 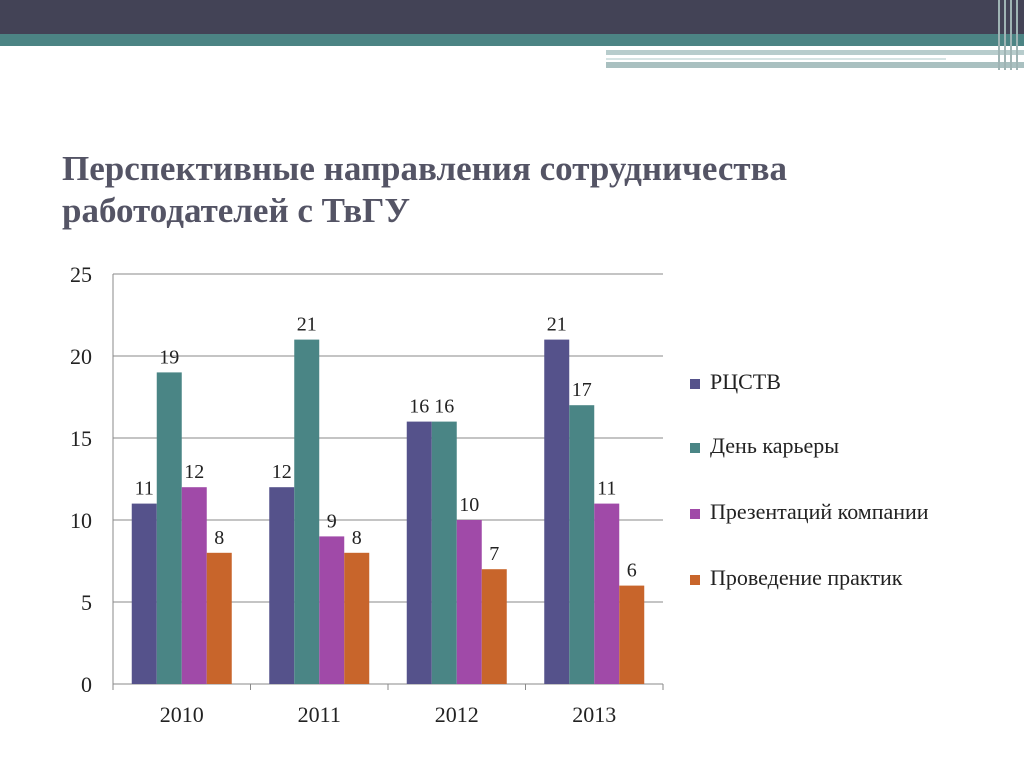 What do you see at coordinates (332, 521) in the screenshot?
I see `data-label: 9` at bounding box center [332, 521].